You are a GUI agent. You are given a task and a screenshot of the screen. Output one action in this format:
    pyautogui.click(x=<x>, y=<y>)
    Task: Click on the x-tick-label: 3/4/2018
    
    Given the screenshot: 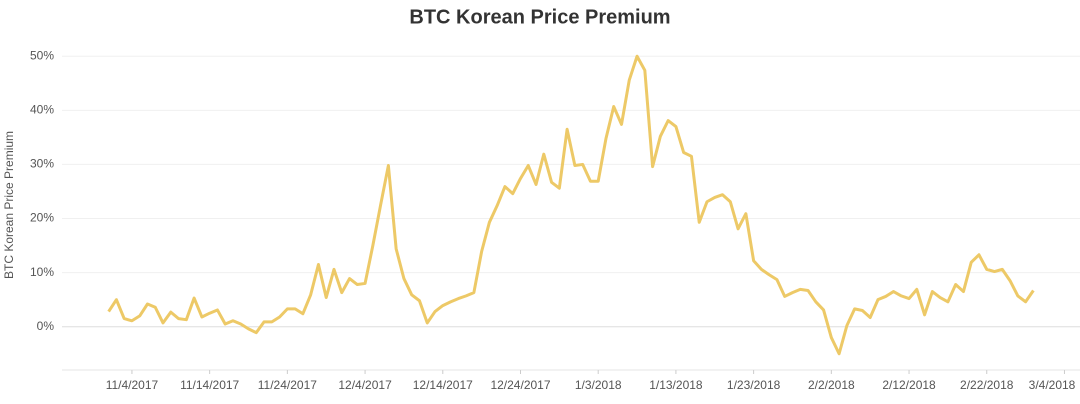 What is the action you would take?
    pyautogui.click(x=1052, y=385)
    